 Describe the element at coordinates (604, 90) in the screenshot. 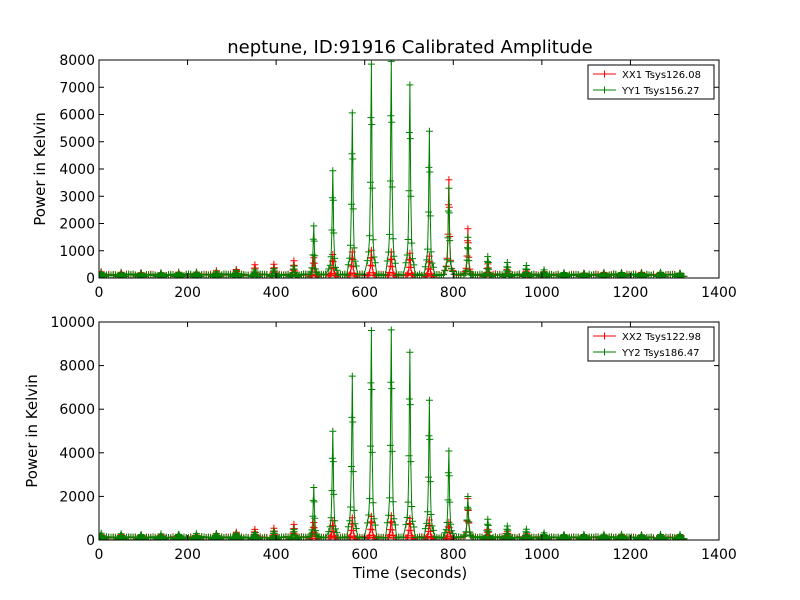

I see `legend-swatch-marker` at that location.